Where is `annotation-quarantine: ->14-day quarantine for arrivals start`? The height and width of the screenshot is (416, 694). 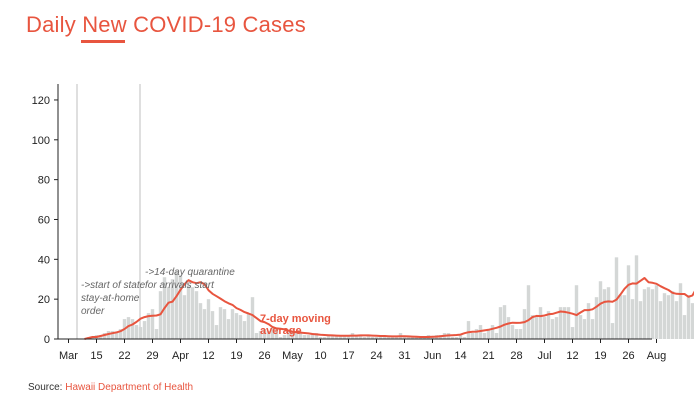 annotation-quarantine: ->14-day quarantine for arrivals start is located at coordinates (190, 279).